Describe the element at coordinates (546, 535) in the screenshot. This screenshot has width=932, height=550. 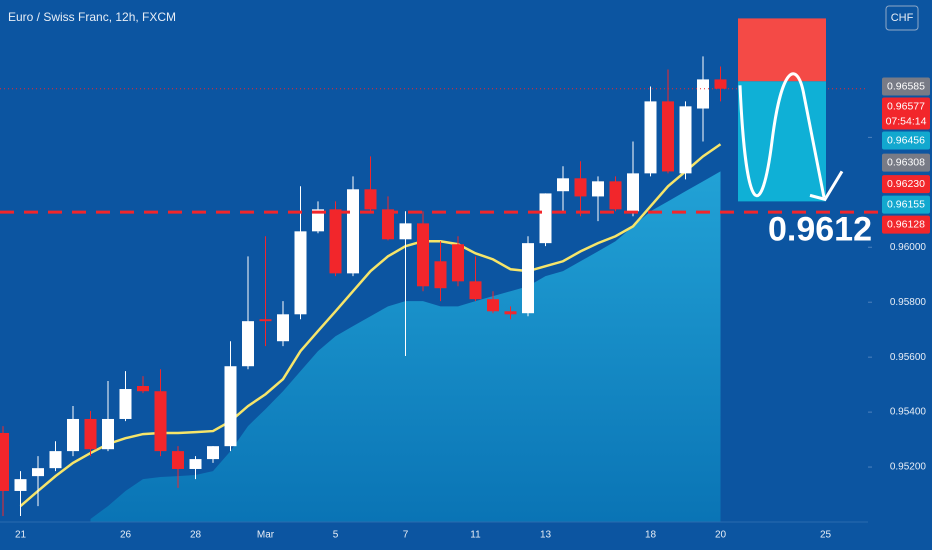
I see `x-tick-label: 13` at that location.